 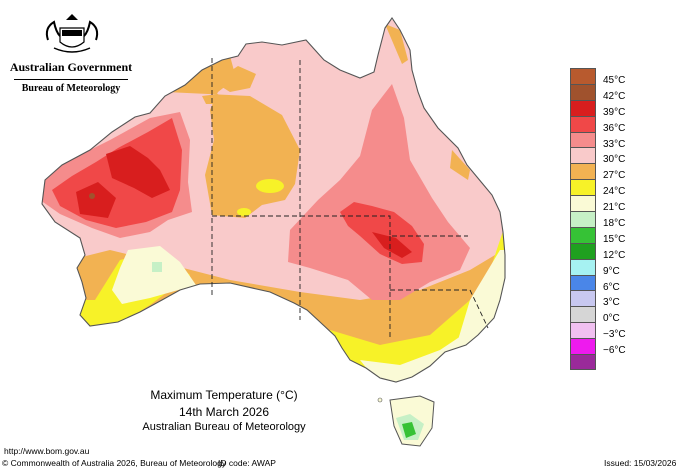 What do you see at coordinates (47, 451) in the screenshot?
I see `footer-url: http://www.bom.gov.au` at bounding box center [47, 451].